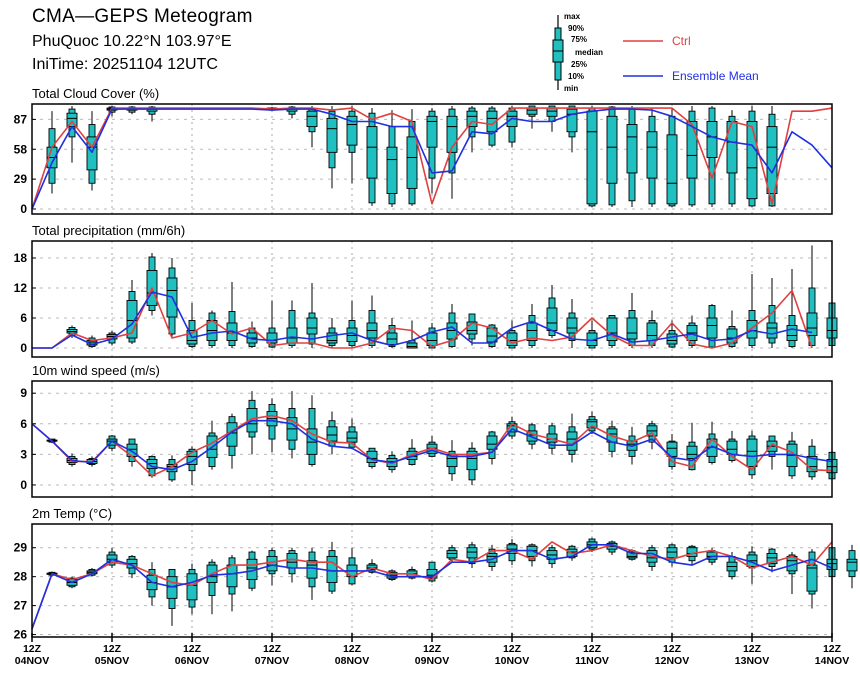 The image size is (860, 678). I want to click on x-tick-label-date: 12NOV, so click(672, 661).